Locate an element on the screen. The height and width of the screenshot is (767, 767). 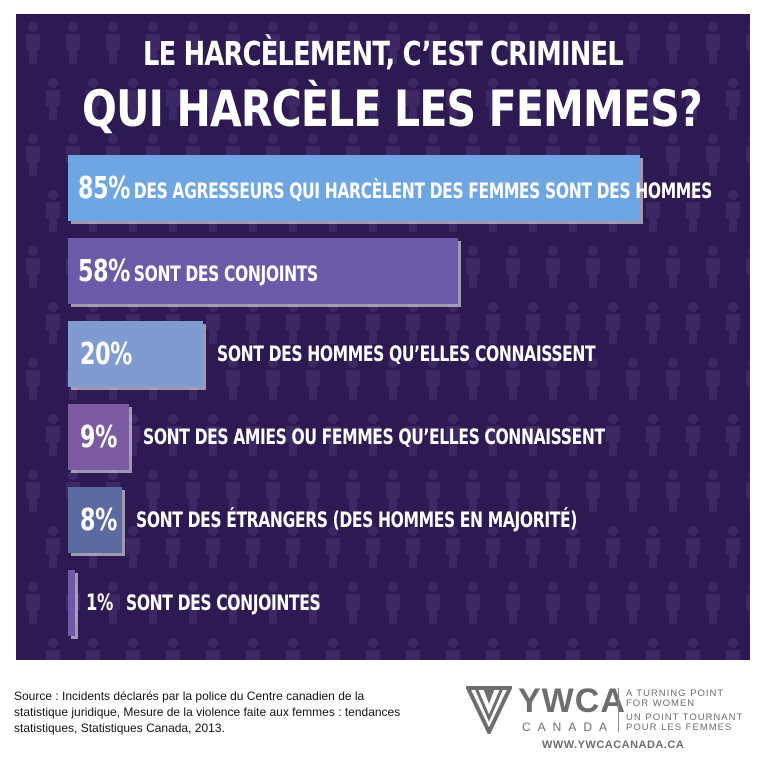
ywca-triangle-logo-icon is located at coordinates (489, 710).